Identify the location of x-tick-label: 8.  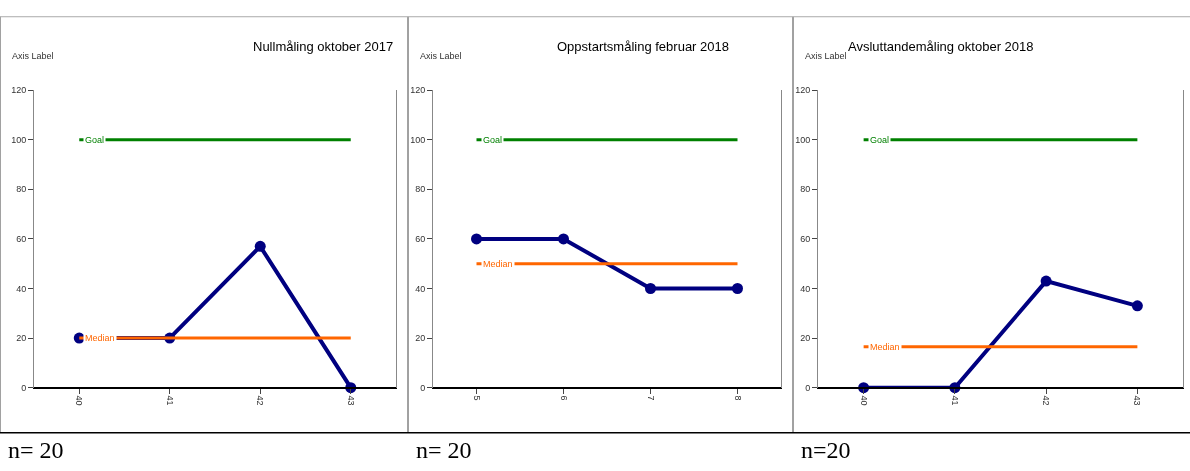
(737, 398).